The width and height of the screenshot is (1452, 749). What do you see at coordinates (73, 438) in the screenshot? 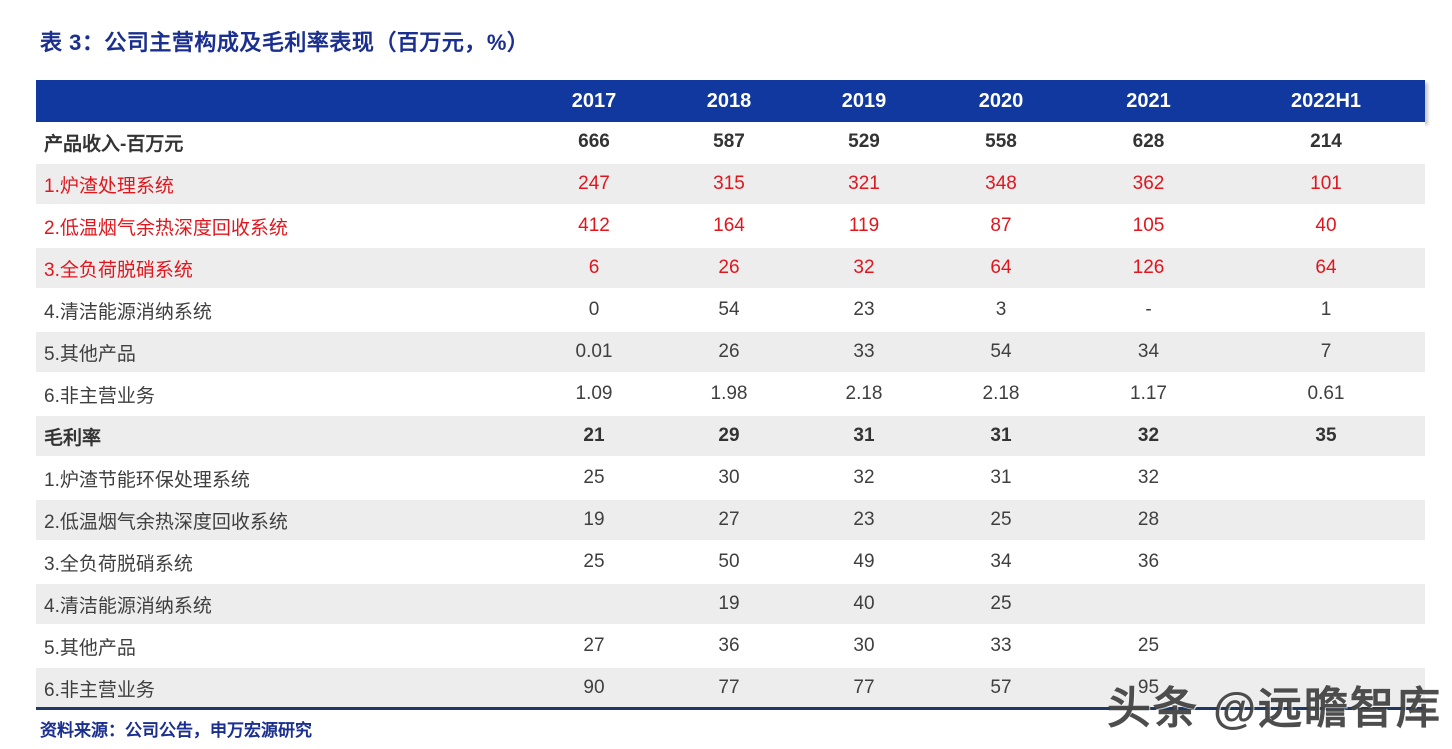
I see `row-label: 毛利率` at bounding box center [73, 438].